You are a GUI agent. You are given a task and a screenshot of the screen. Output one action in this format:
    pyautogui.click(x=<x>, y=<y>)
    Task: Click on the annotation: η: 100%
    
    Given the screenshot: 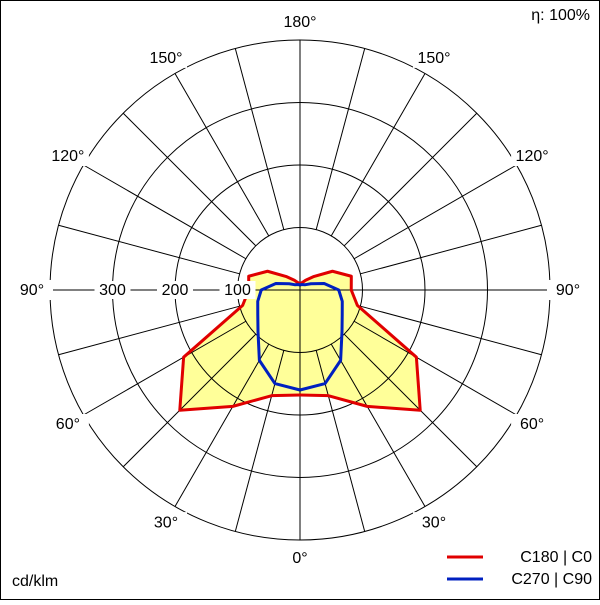 What is the action you would take?
    pyautogui.click(x=560, y=15)
    